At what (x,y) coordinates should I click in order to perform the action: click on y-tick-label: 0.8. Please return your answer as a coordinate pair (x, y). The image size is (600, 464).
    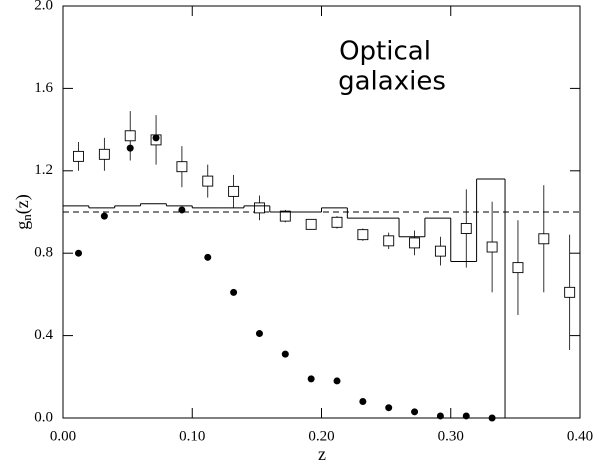
    Looking at the image, I should click on (43, 253).